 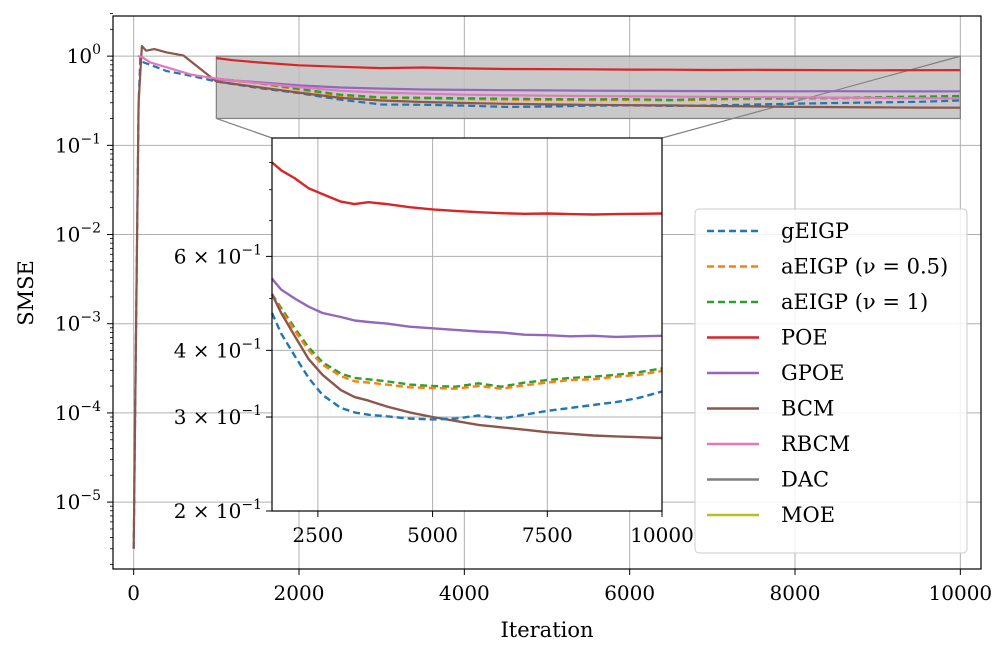 I want to click on x-tick-label: 10000, so click(x=961, y=593).